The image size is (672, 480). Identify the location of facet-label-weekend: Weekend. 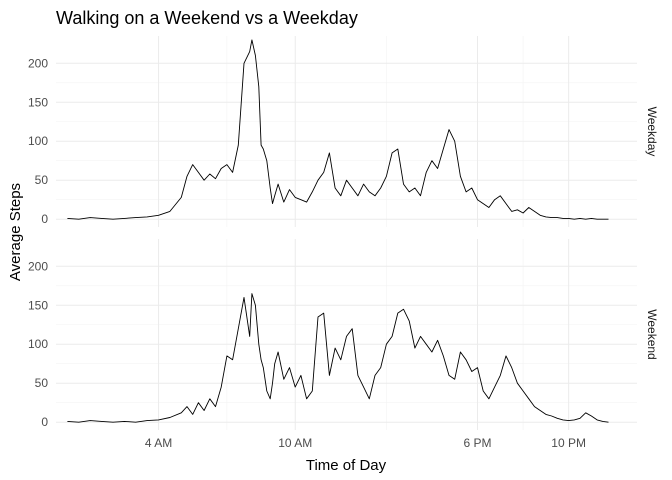
(652, 334).